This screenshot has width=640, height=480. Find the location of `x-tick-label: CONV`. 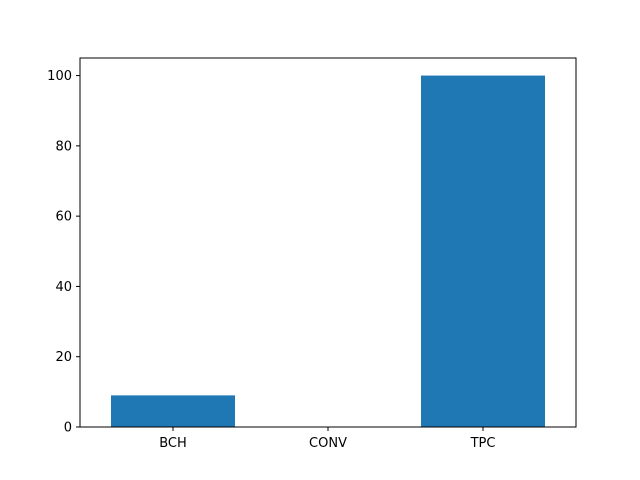

x-tick-label: CONV is located at coordinates (328, 443).